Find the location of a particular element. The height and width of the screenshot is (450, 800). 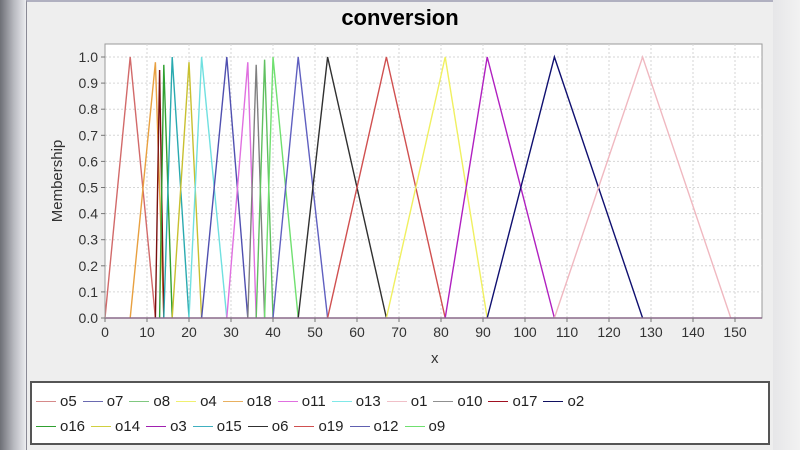

legend-label: o6 is located at coordinates (280, 426).